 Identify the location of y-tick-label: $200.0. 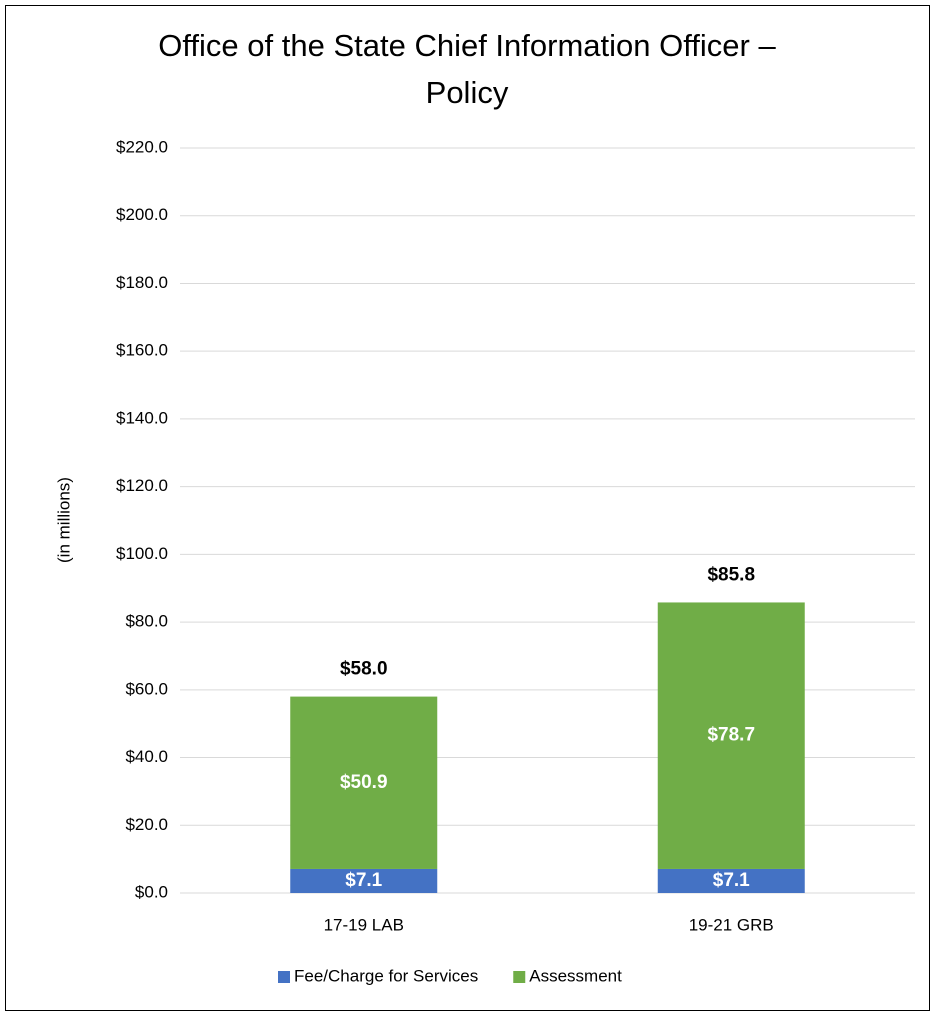
(142, 214).